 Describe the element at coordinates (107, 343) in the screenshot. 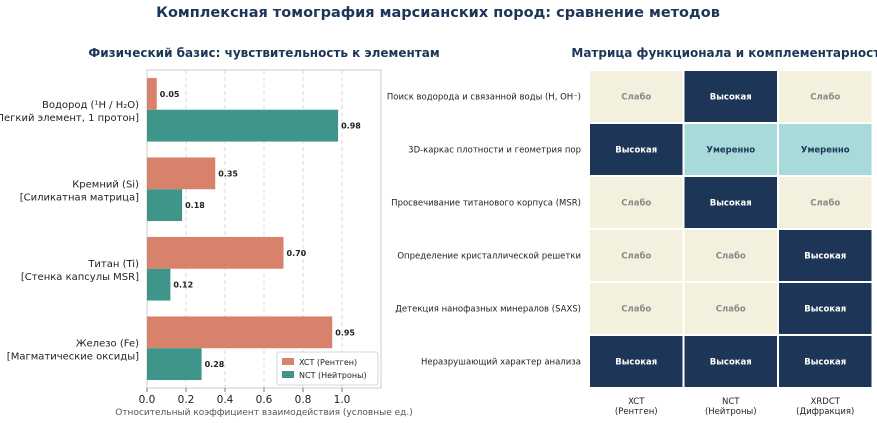

I see `category-label: Железо (Fe)` at that location.